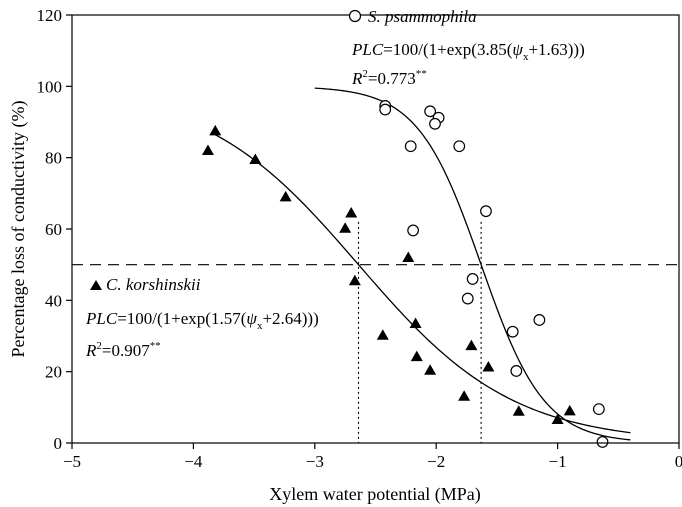  What do you see at coordinates (315, 461) in the screenshot?
I see `x-tick-label: −3` at bounding box center [315, 461].